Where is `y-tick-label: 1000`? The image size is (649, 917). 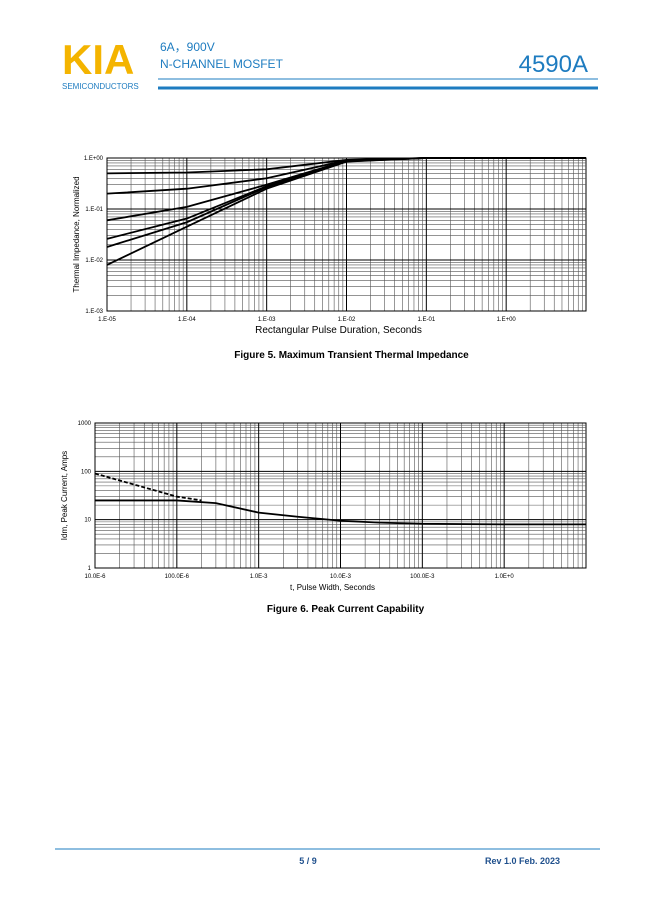 y-tick-label: 1000 is located at coordinates (85, 424).